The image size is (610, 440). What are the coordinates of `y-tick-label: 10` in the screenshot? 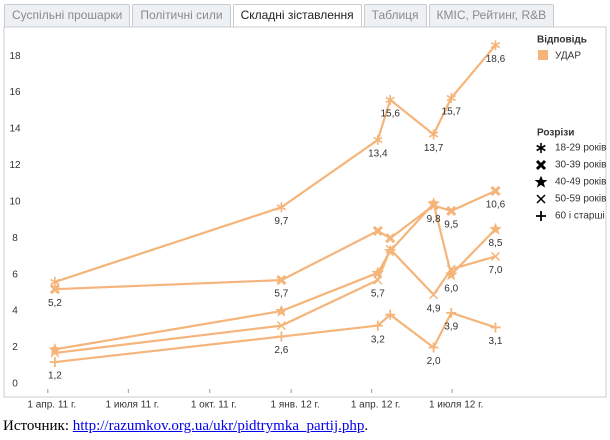 It's located at (15, 201).